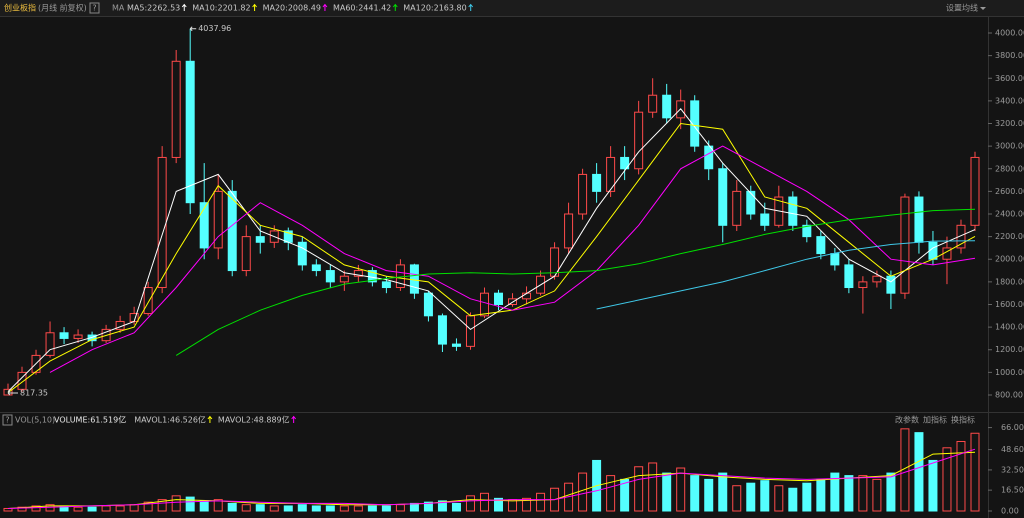 The image size is (1024, 518). What do you see at coordinates (1012, 449) in the screenshot?
I see `vol-tick-label: 48.60` at bounding box center [1012, 449].